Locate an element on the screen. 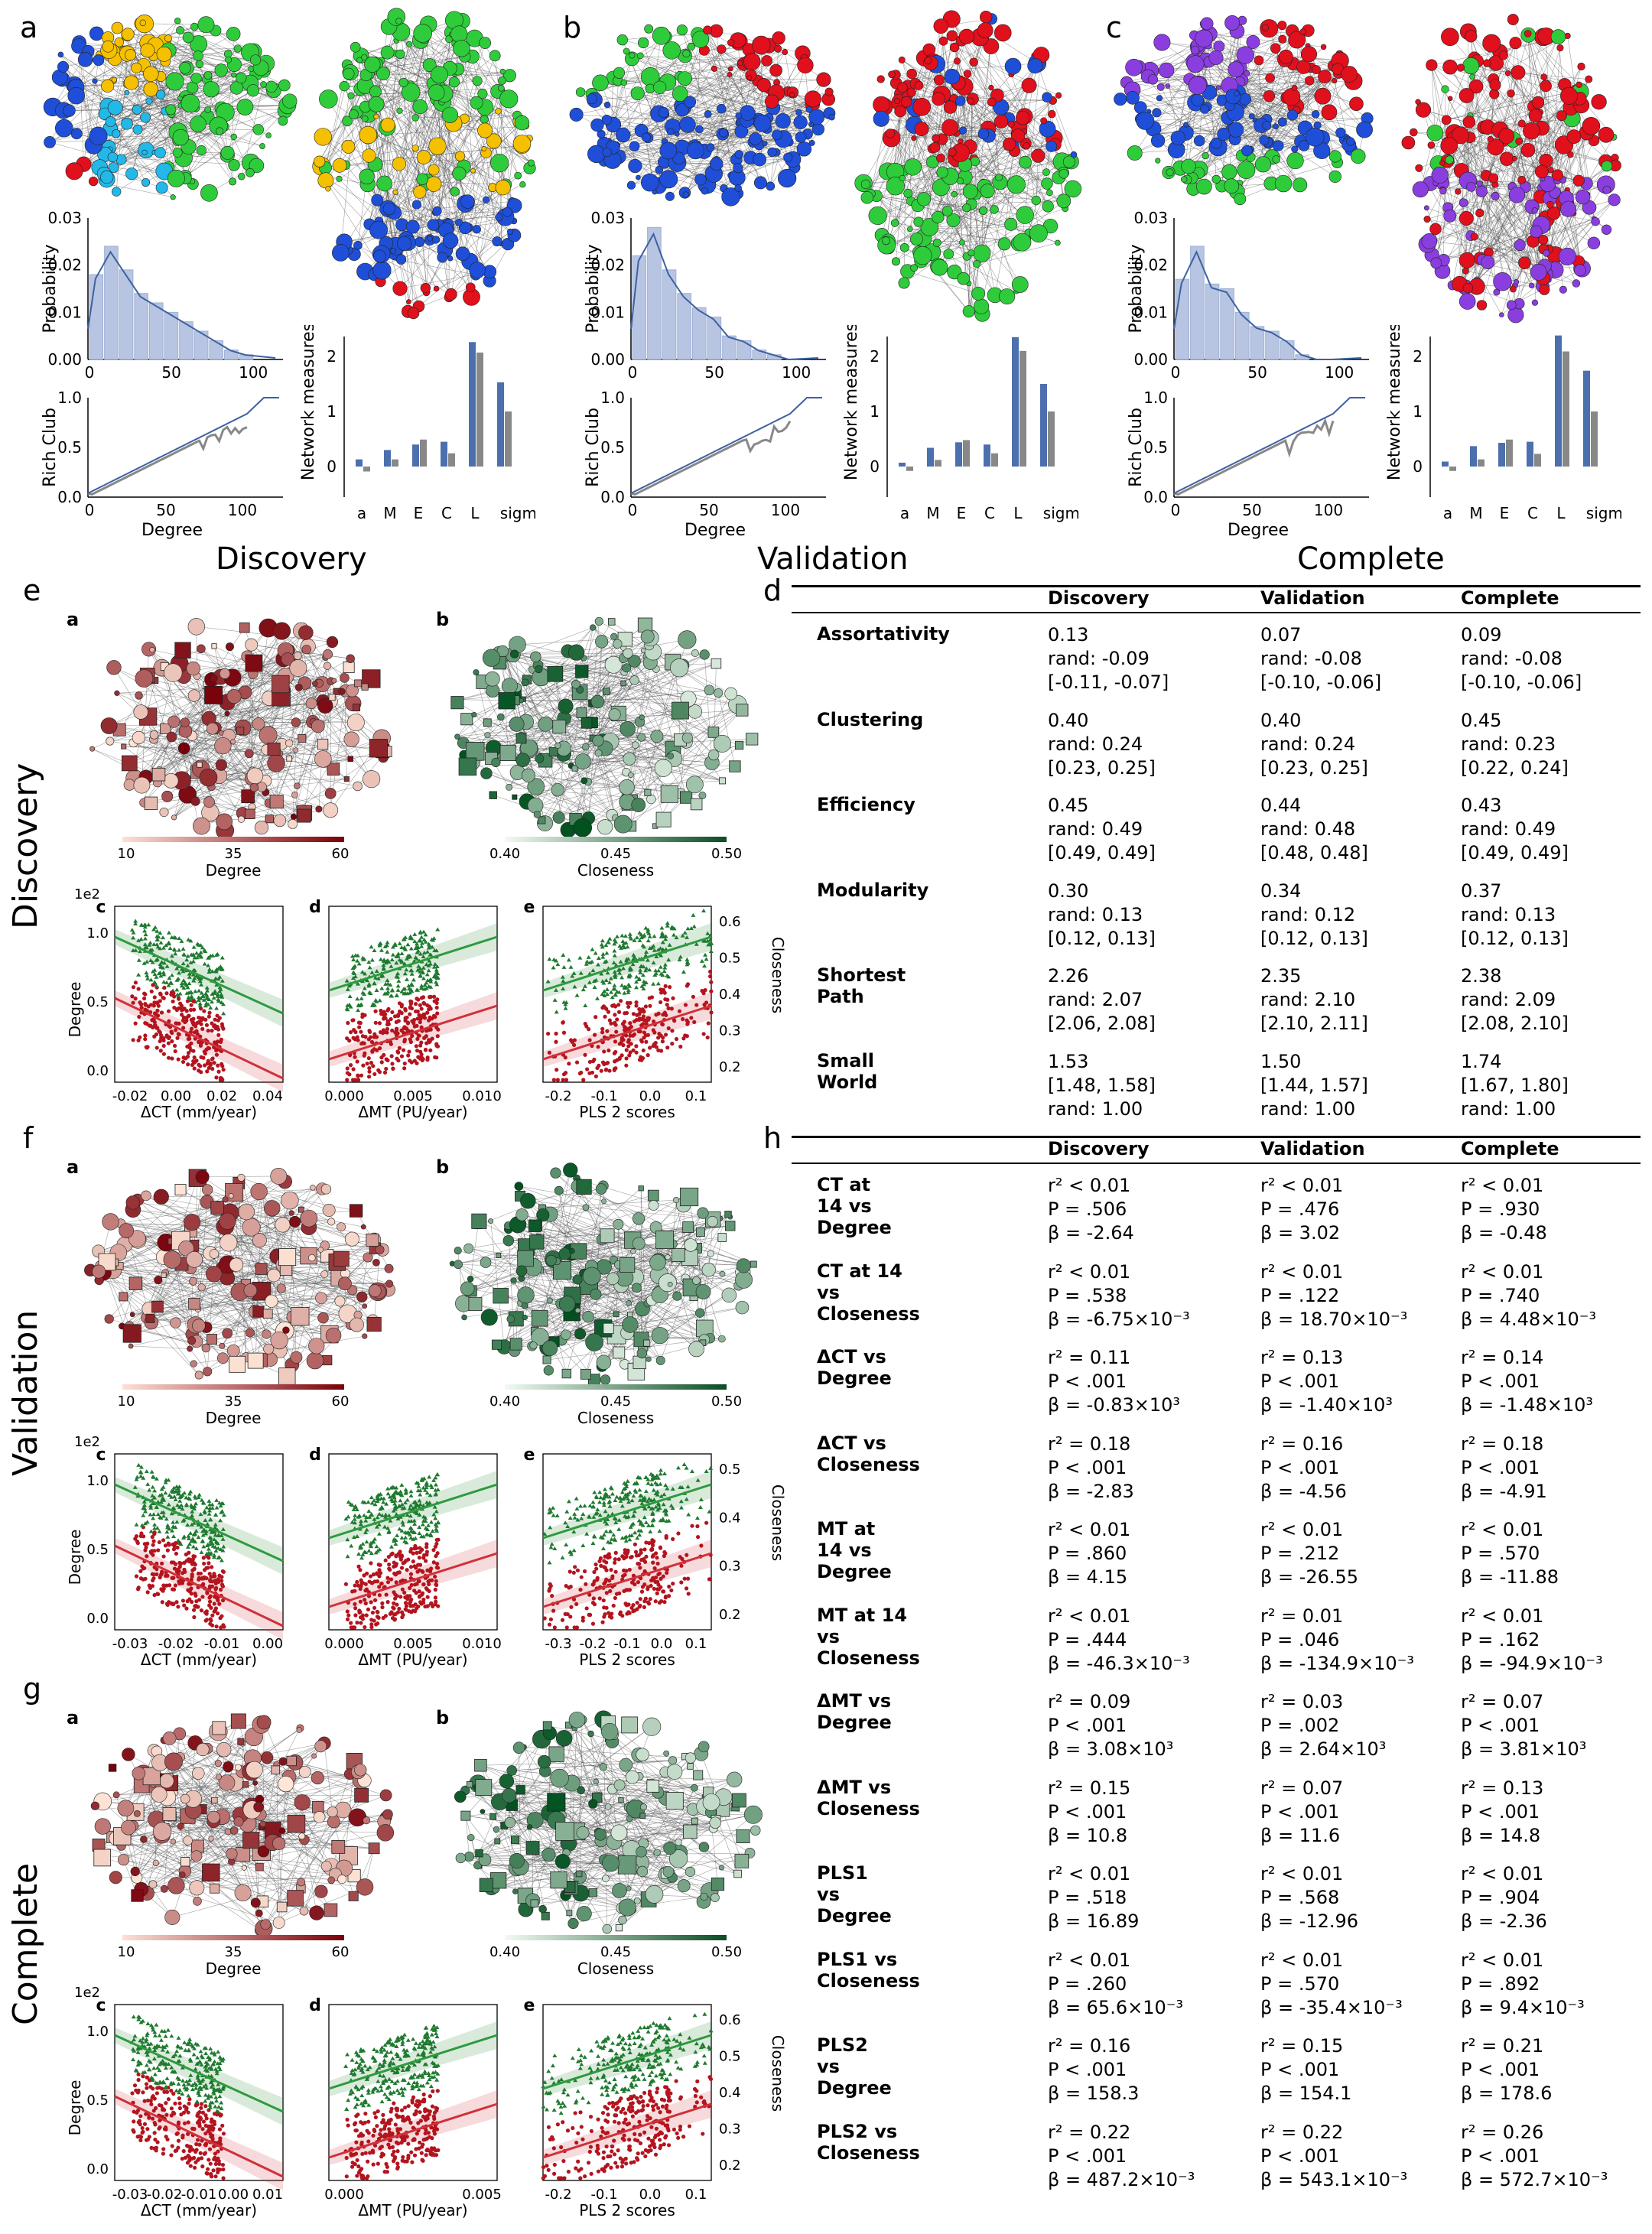 The image size is (1652, 2234). table-row-label: Efficiency is located at coordinates (866, 805).